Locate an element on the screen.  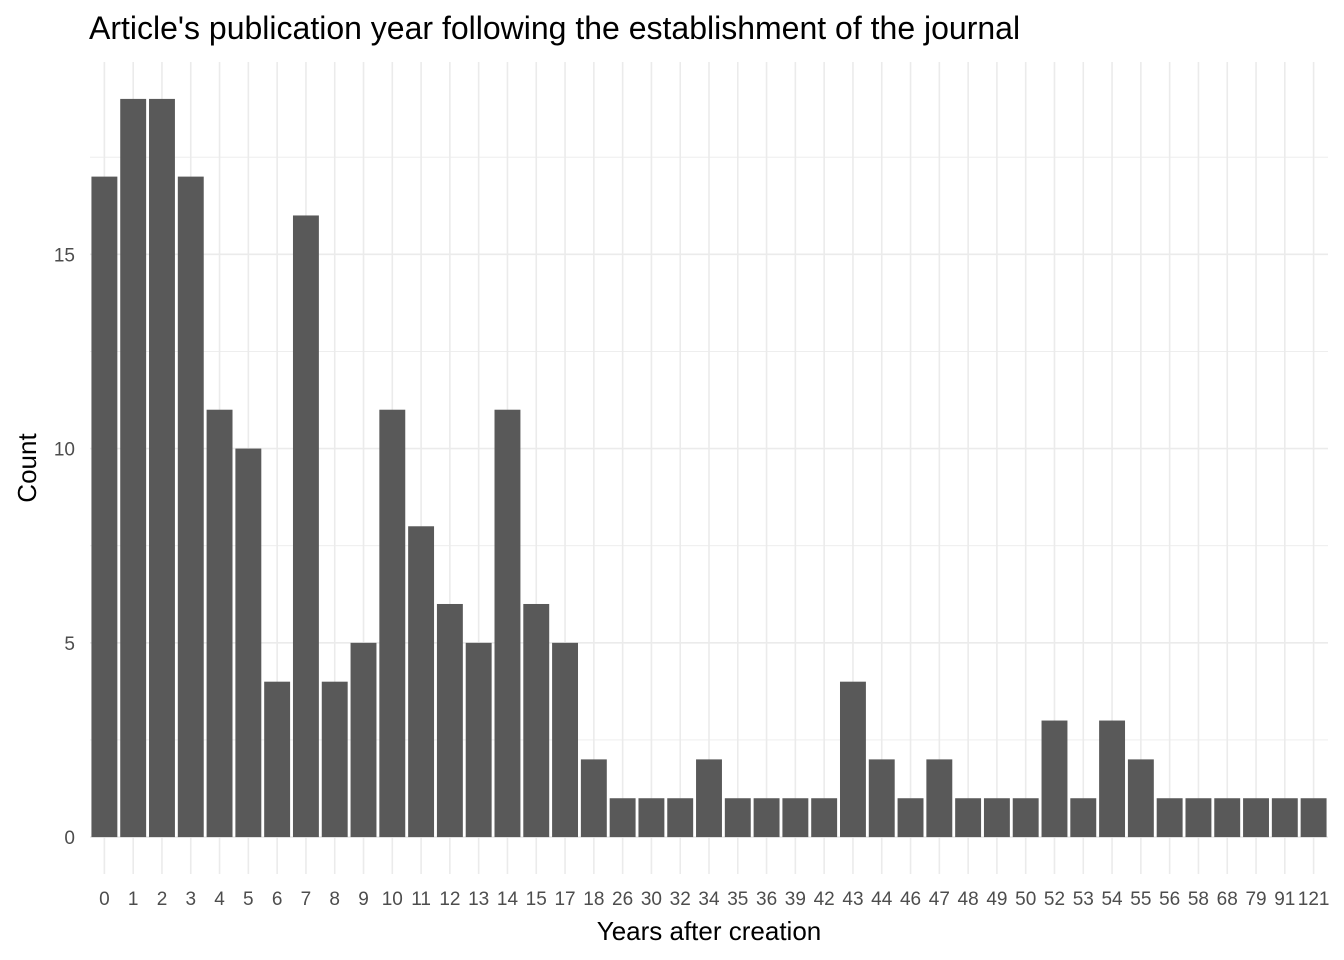
x-tick-label: 49 is located at coordinates (996, 899).